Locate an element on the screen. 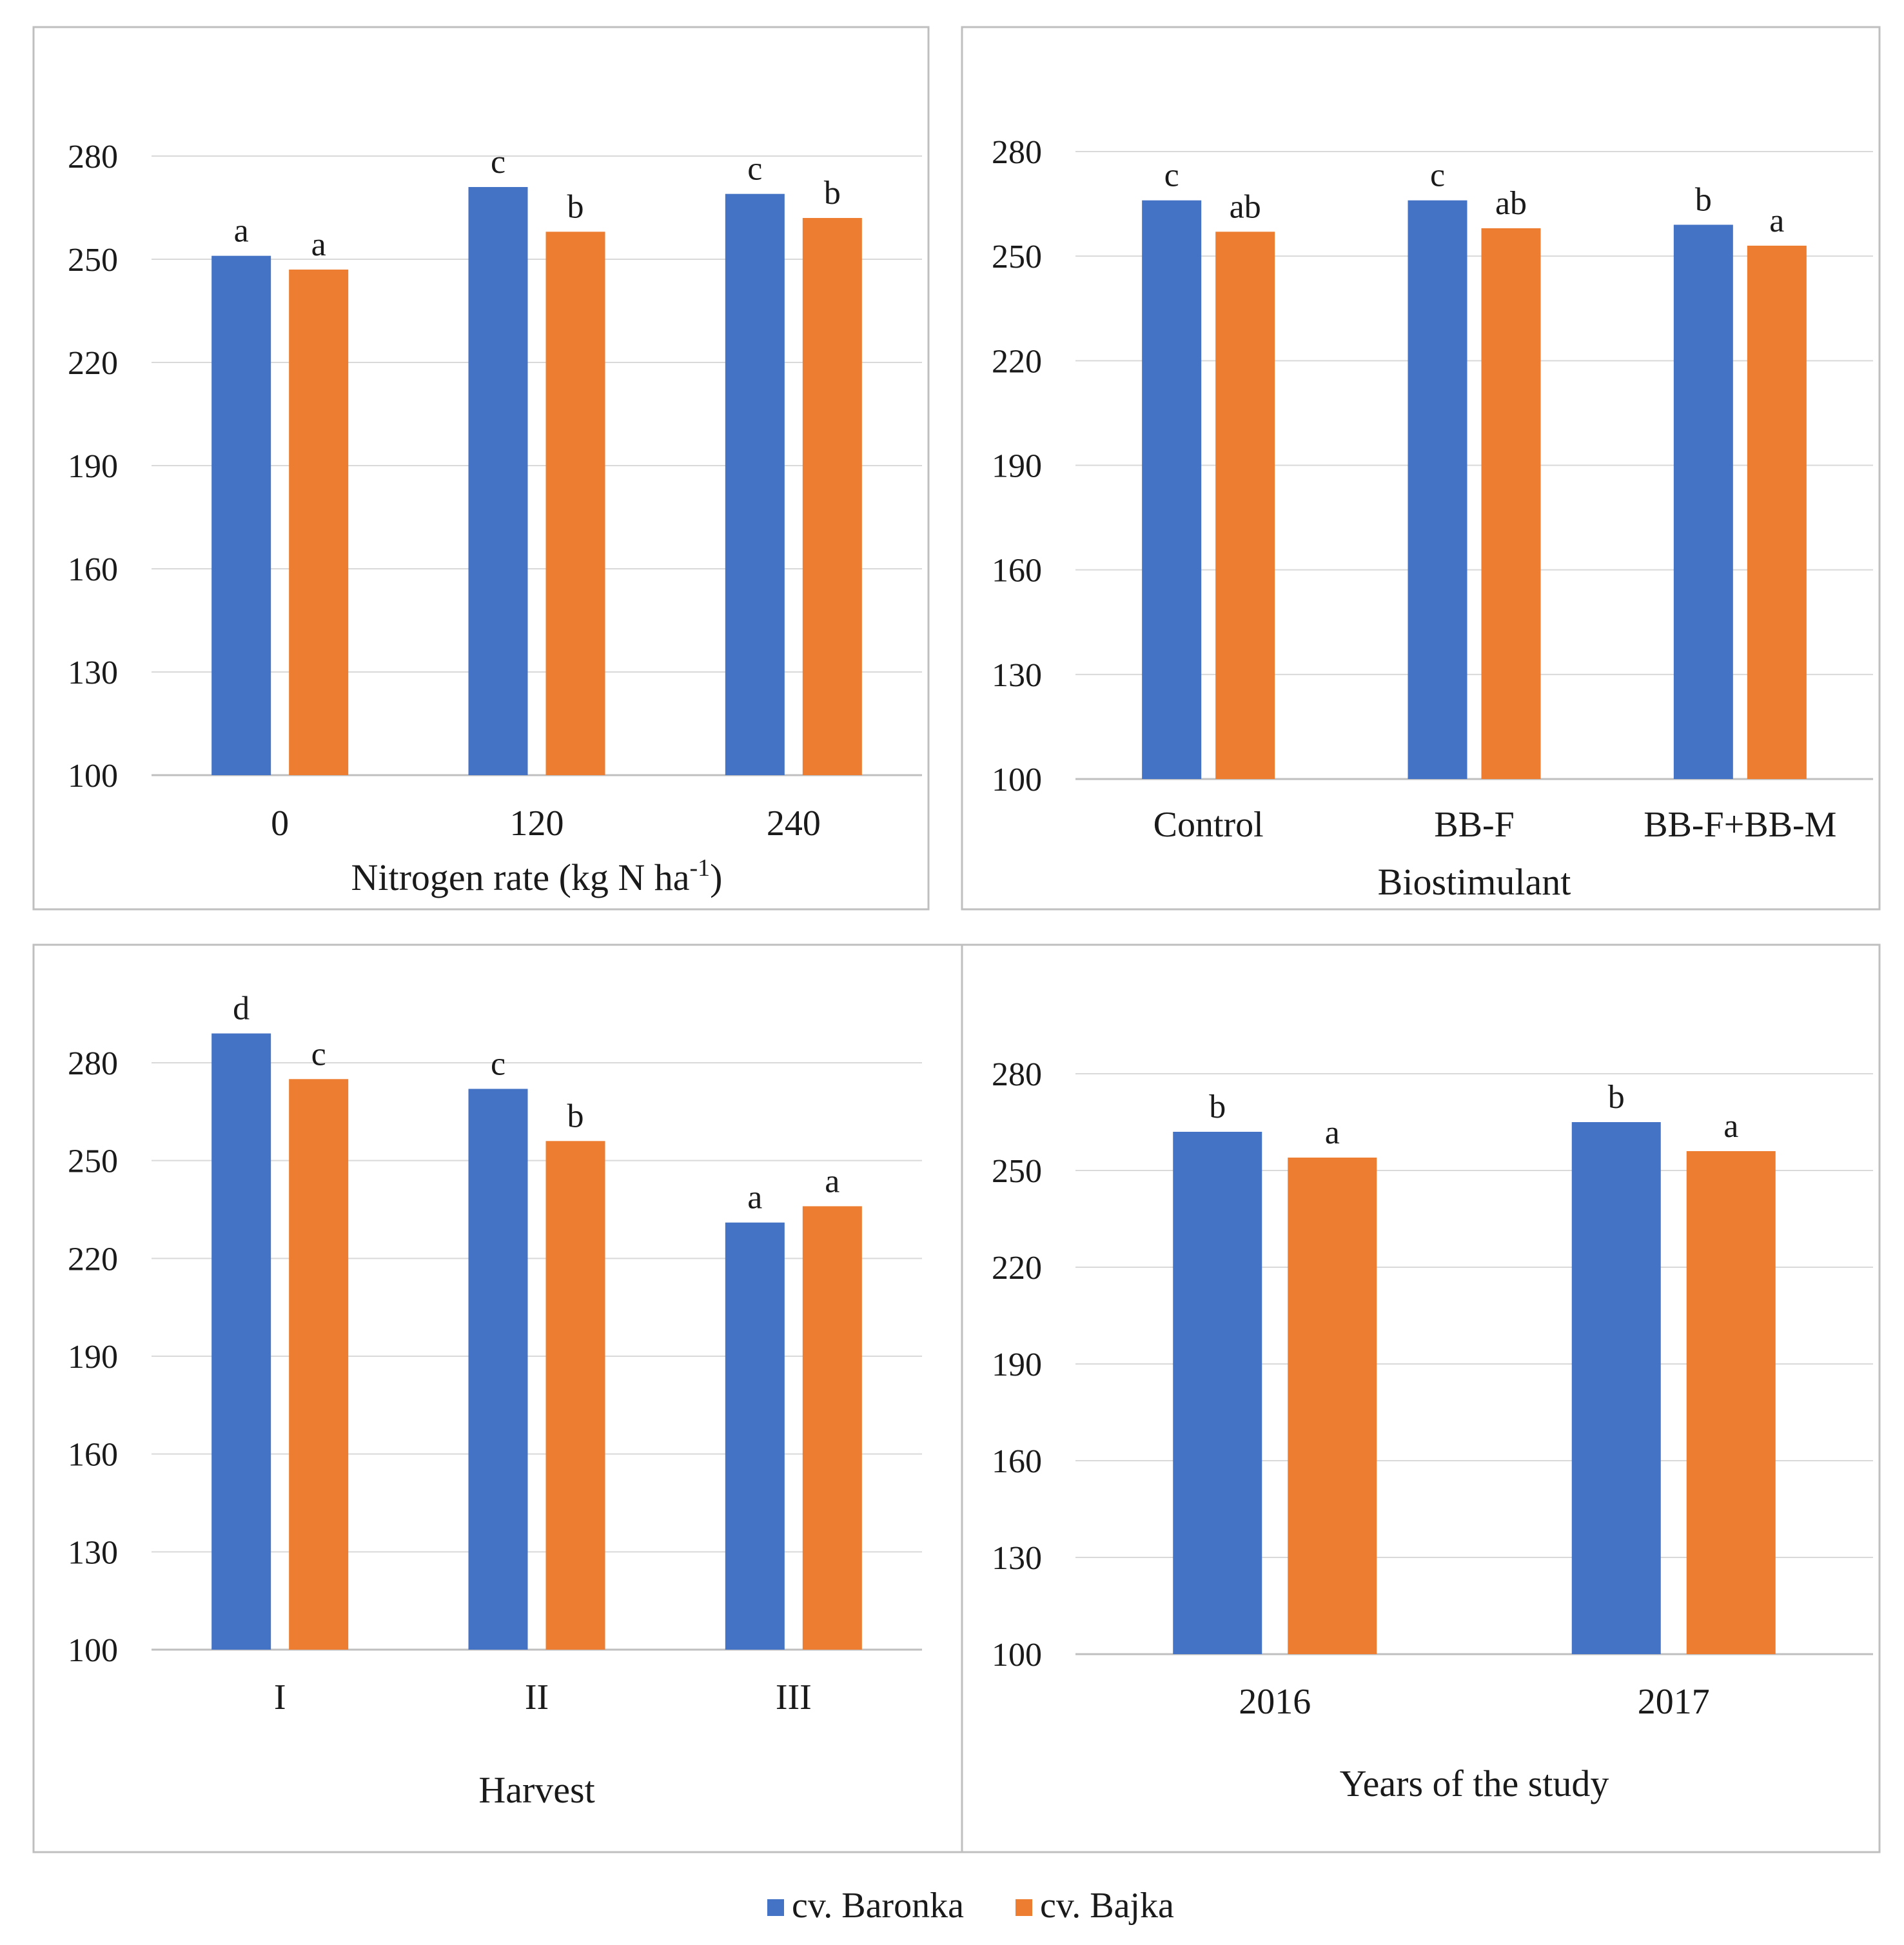  category-label: III is located at coordinates (794, 1697).